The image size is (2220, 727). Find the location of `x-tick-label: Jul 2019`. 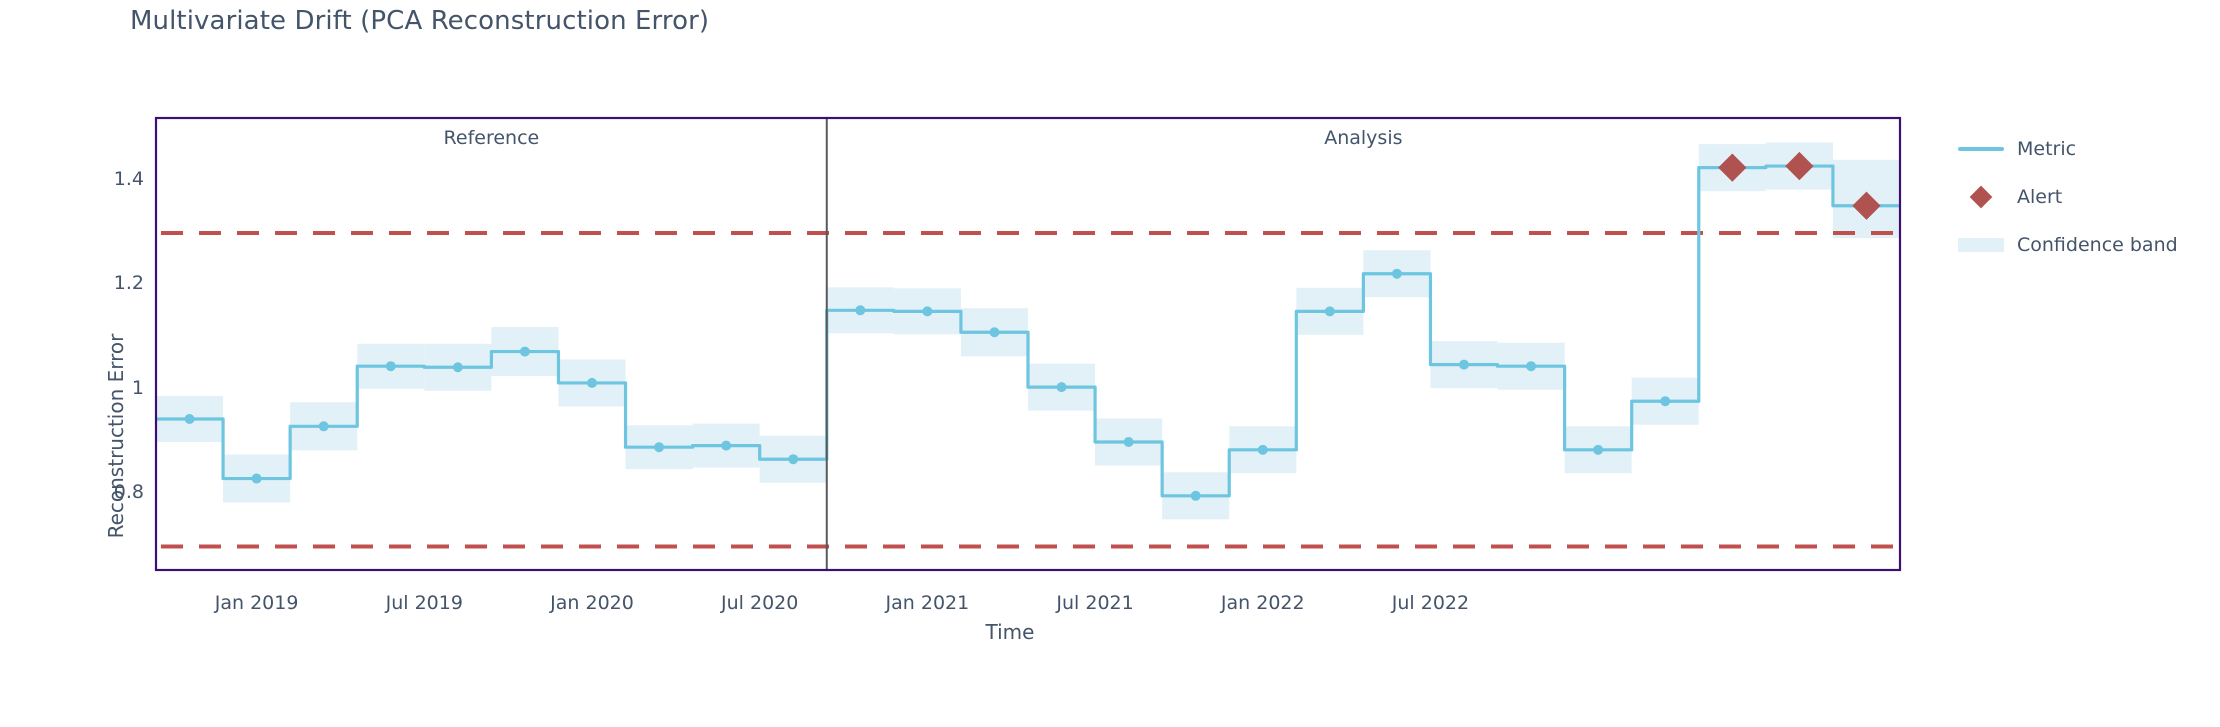

x-tick-label: Jul 2019 is located at coordinates (424, 603).